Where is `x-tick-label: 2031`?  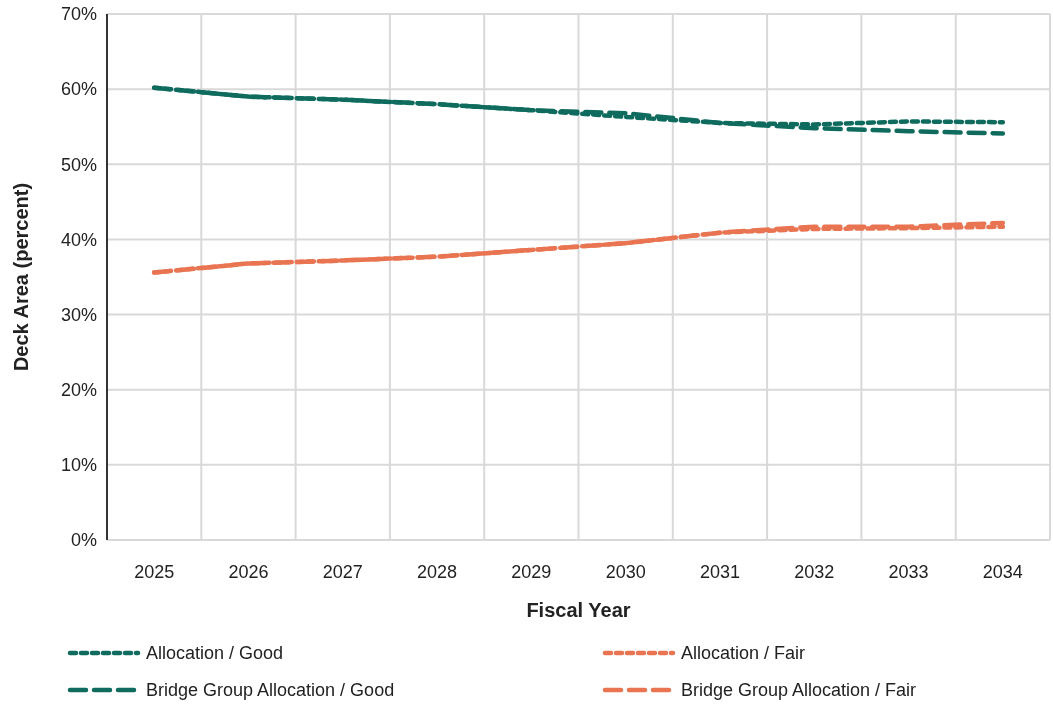 x-tick-label: 2031 is located at coordinates (719, 572).